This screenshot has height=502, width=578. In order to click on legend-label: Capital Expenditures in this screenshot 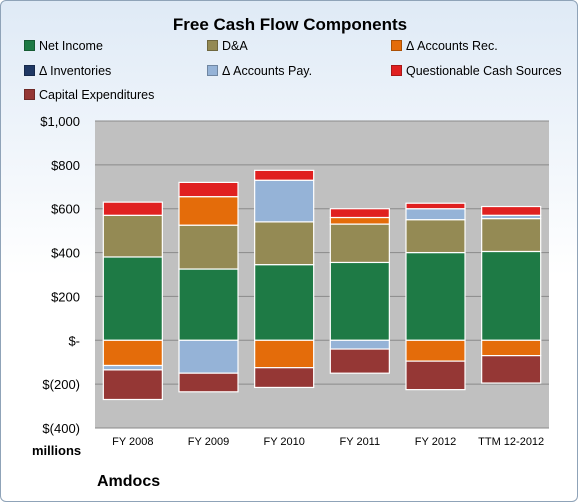, I will do `click(97, 95)`.